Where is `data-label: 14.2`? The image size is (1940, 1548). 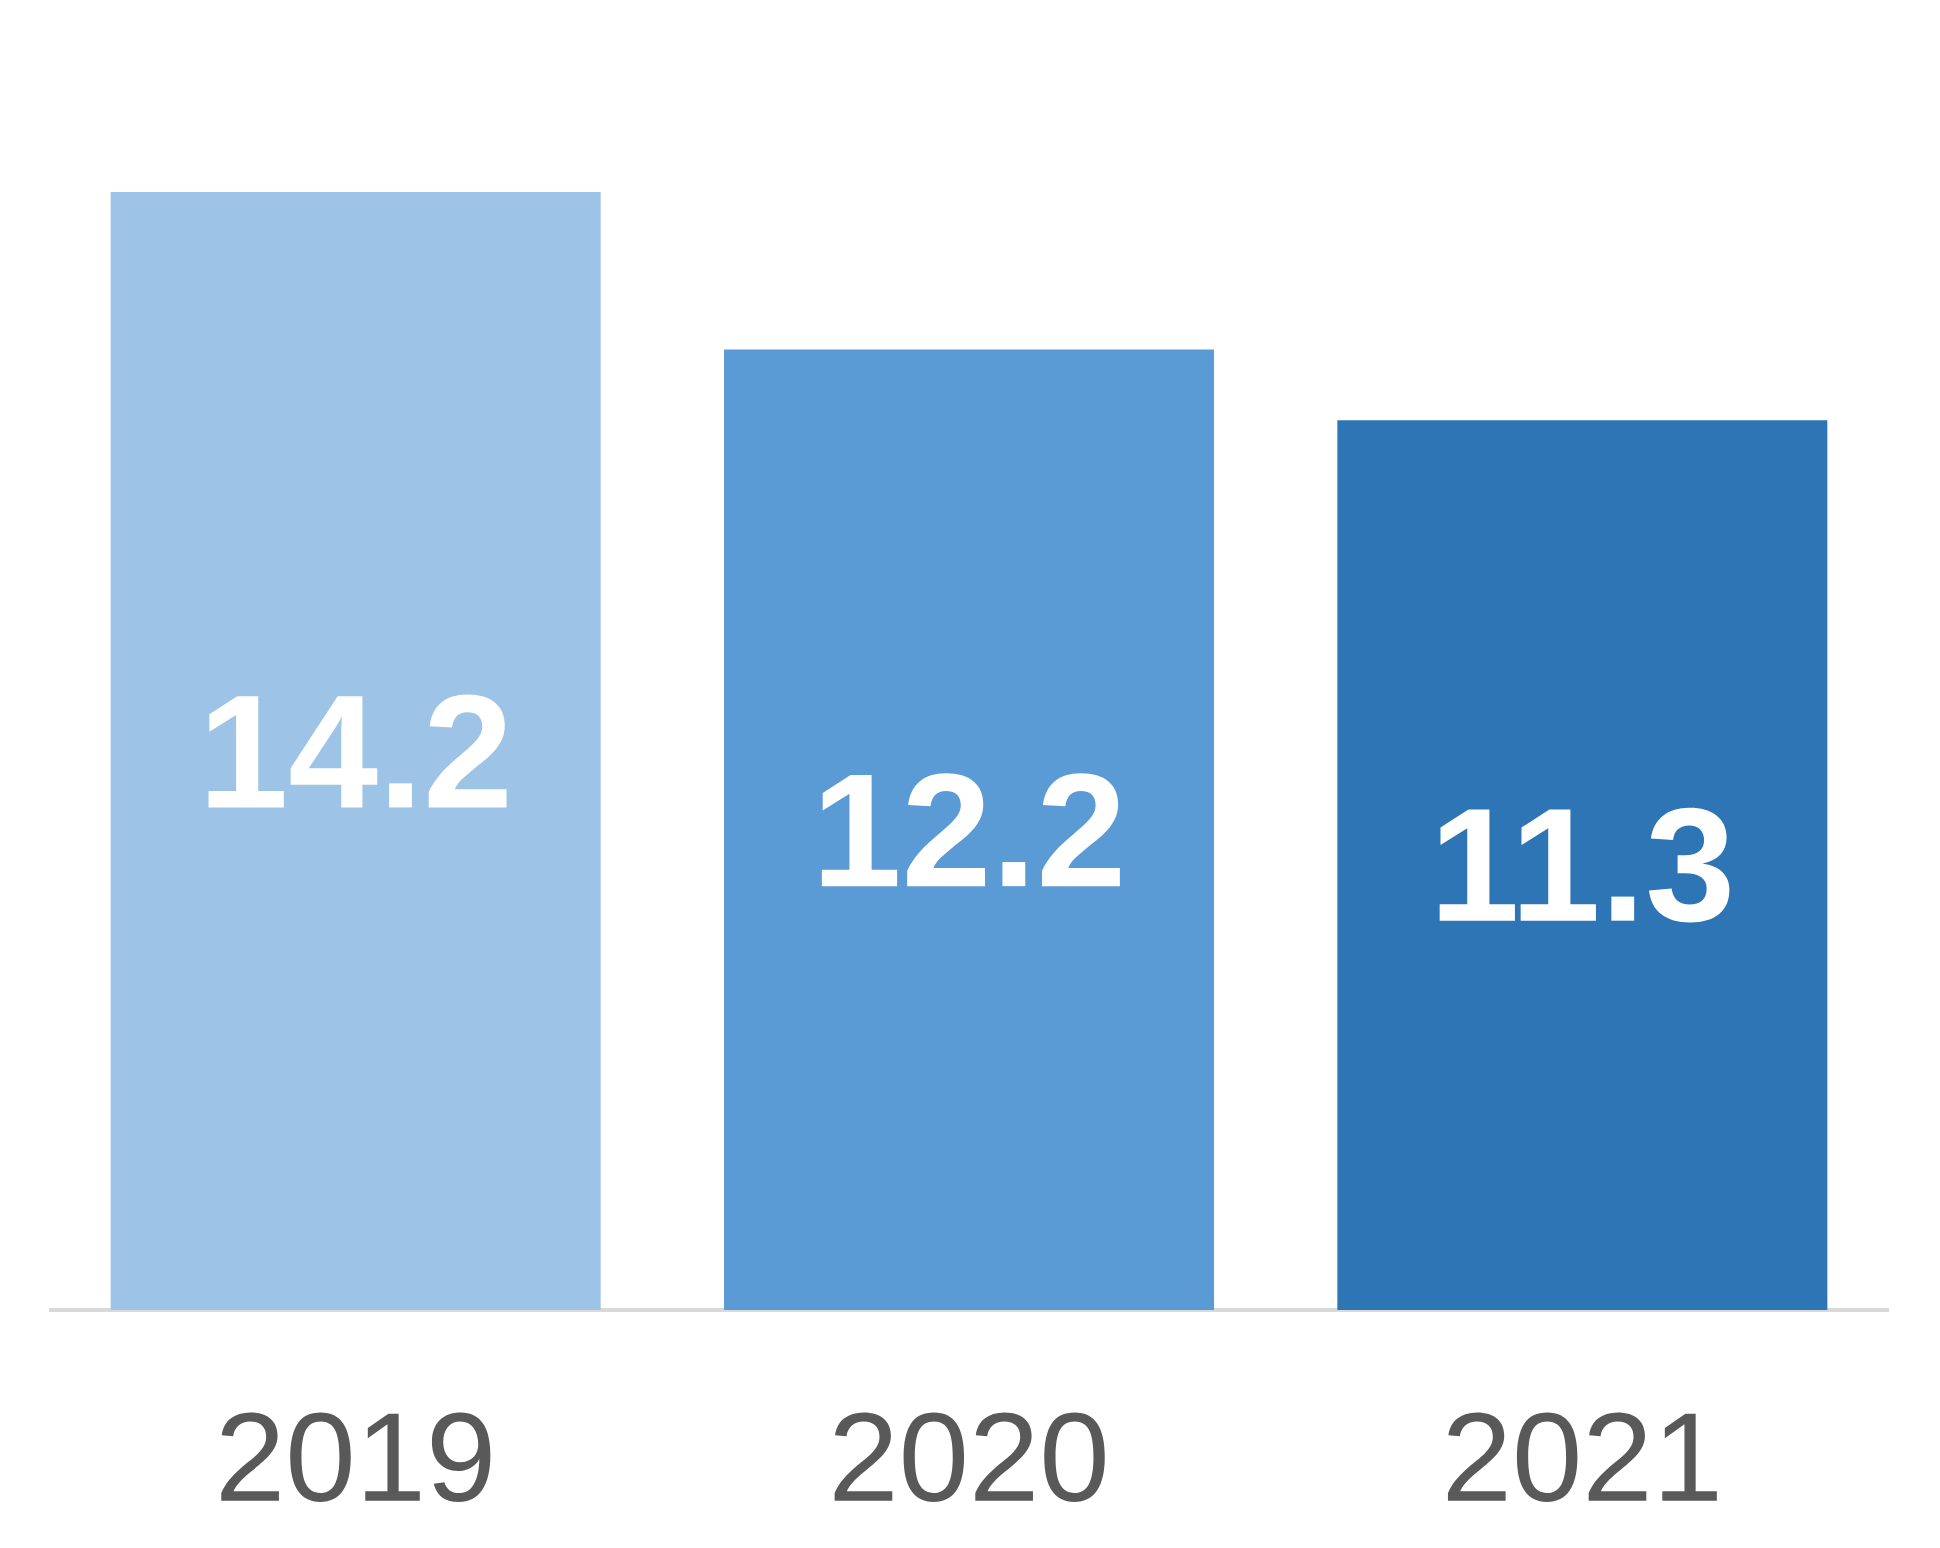 data-label: 14.2 is located at coordinates (357, 751).